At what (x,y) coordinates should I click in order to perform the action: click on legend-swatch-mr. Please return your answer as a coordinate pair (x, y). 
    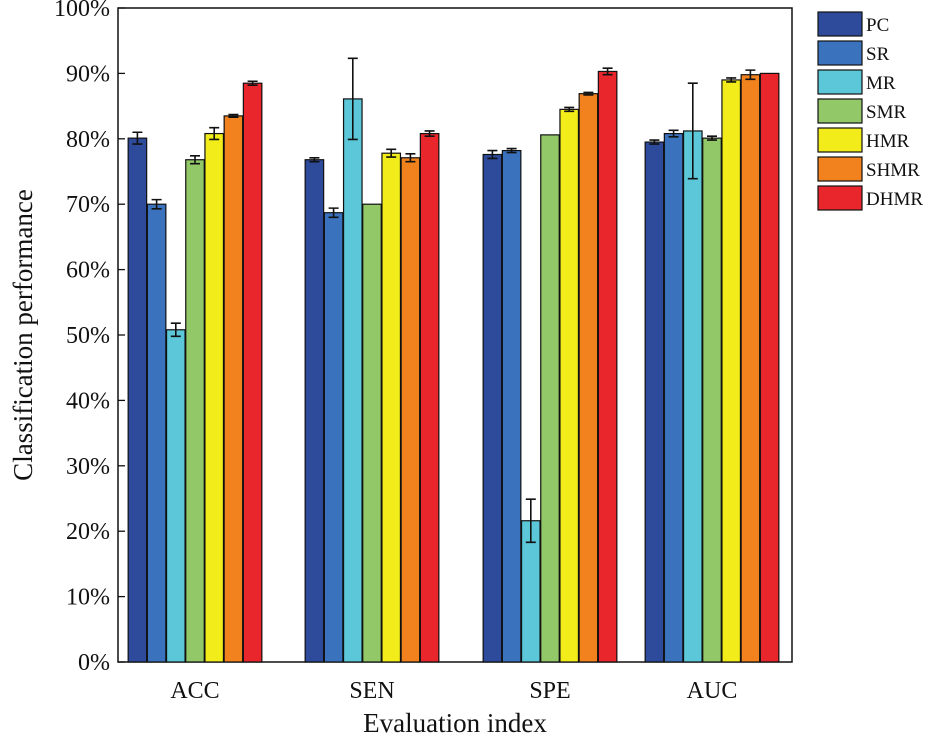
    Looking at the image, I should click on (840, 82).